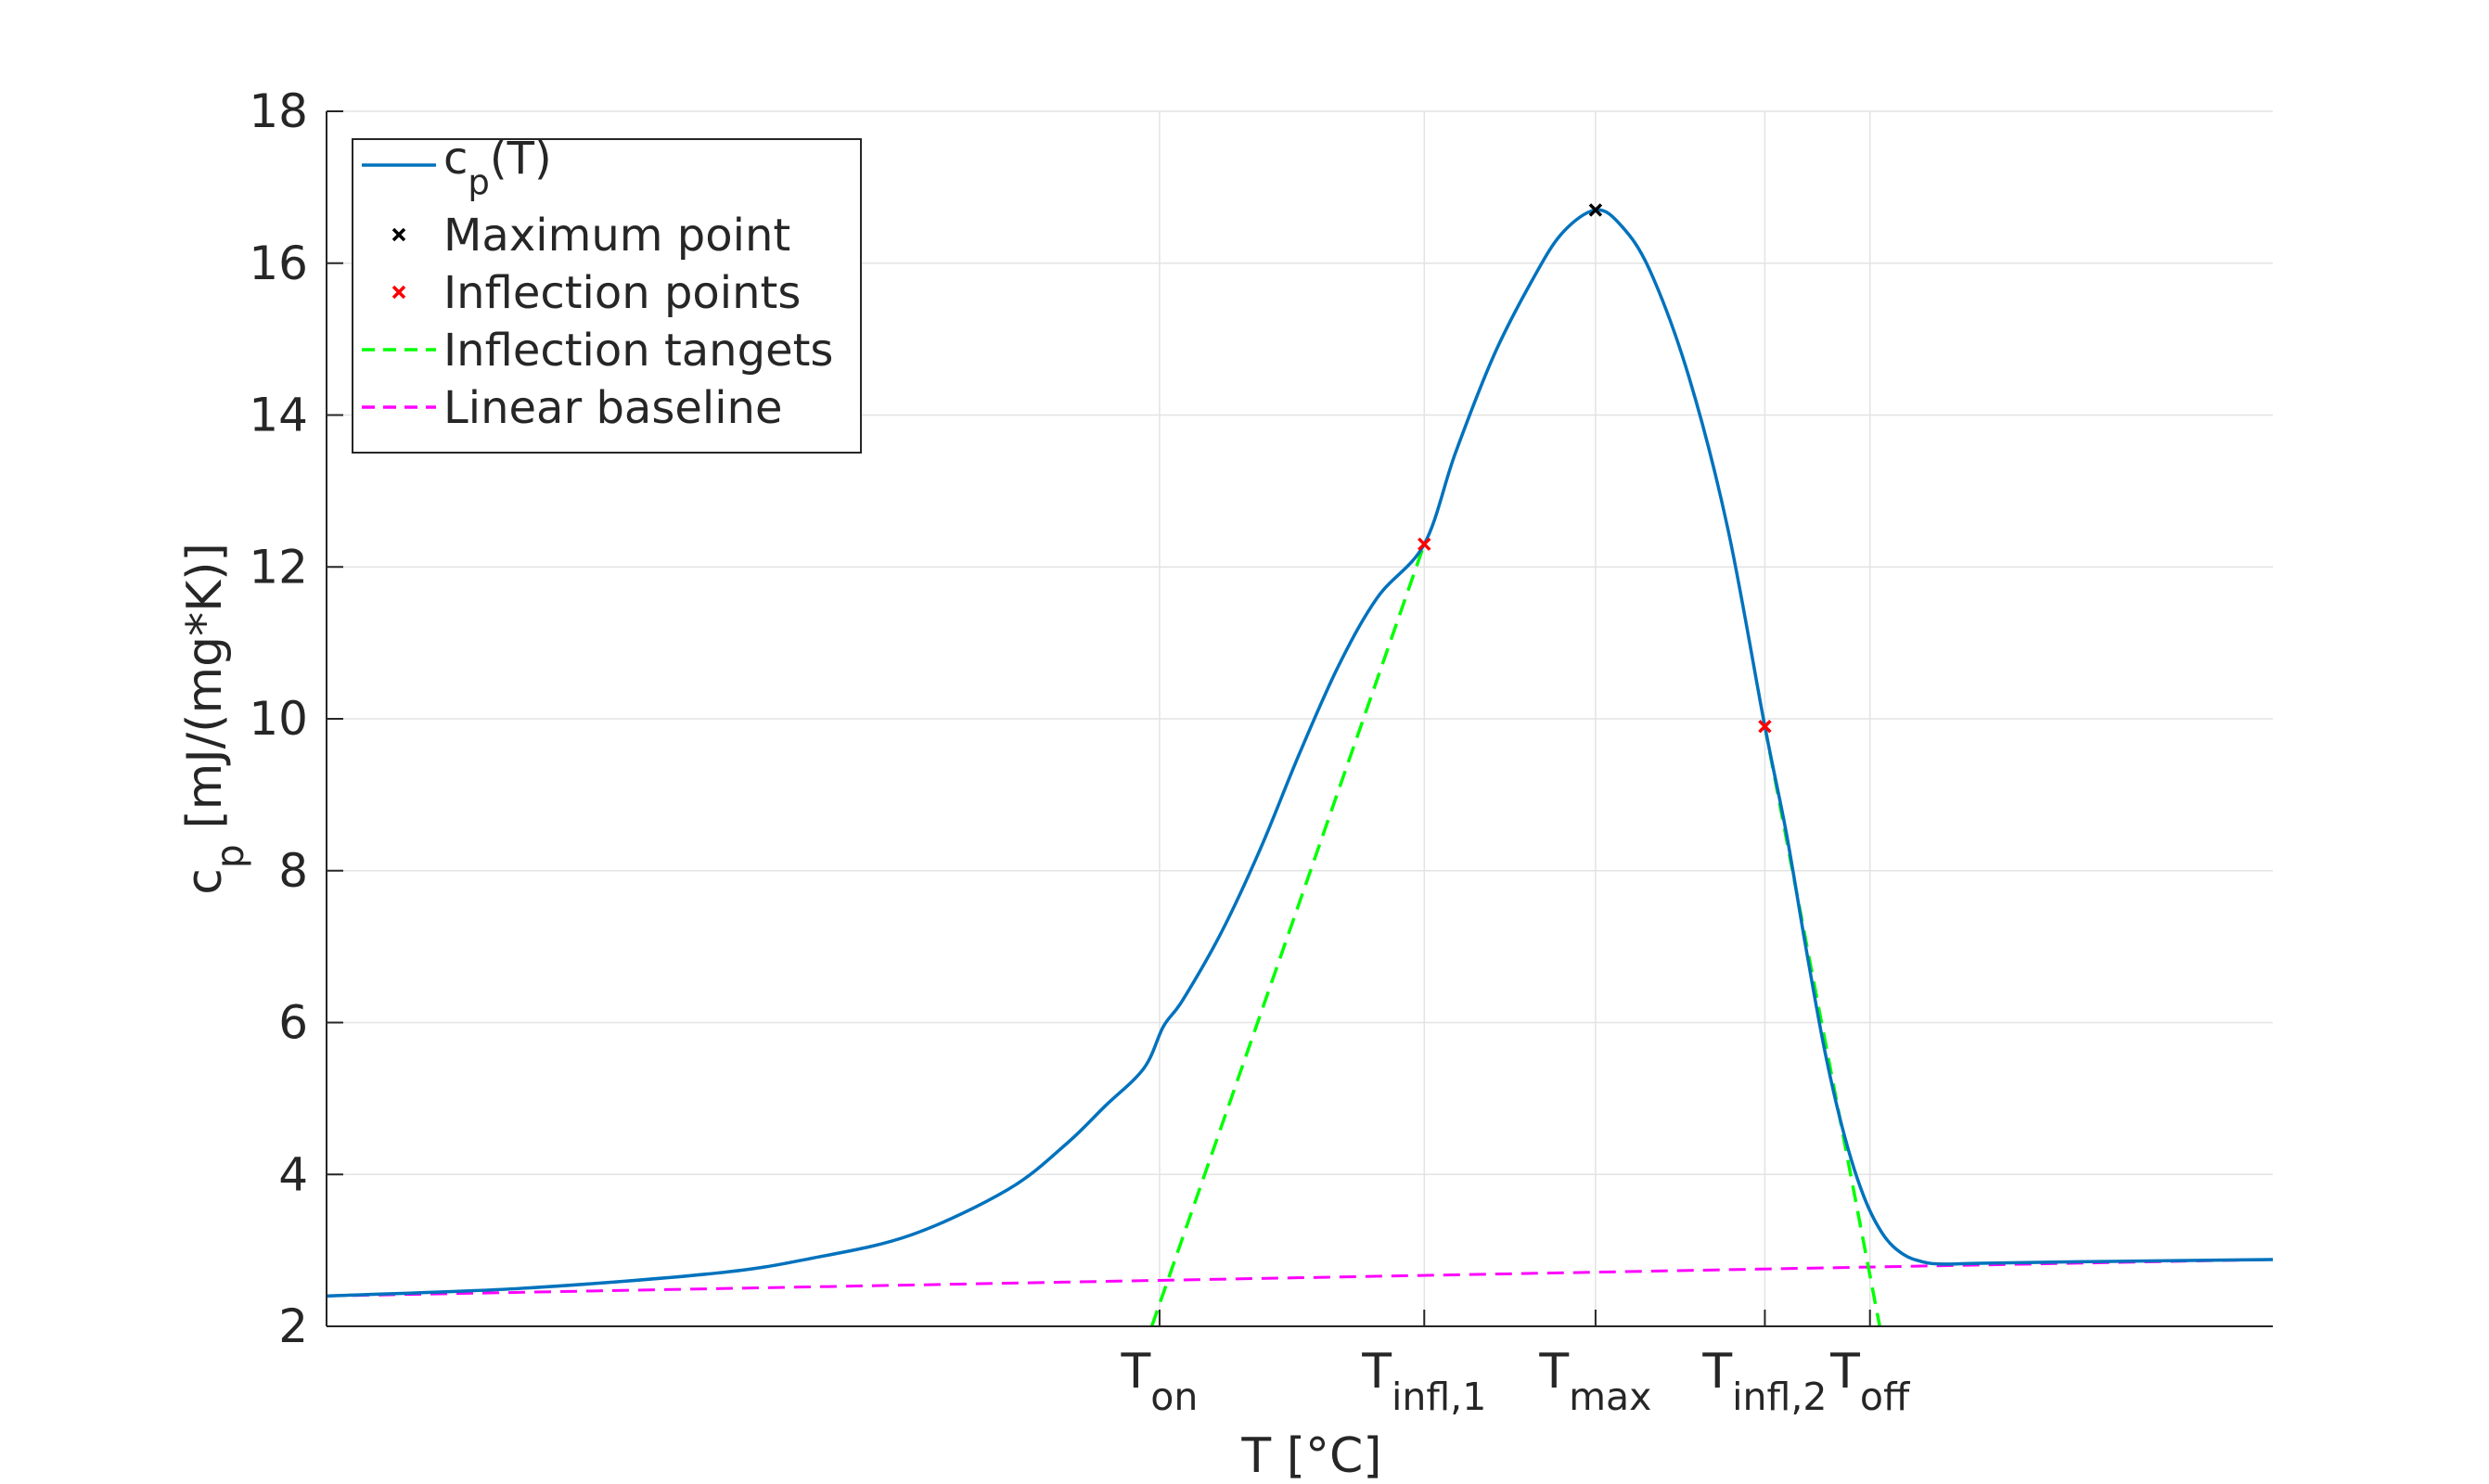 This screenshot has width=2489, height=1484. What do you see at coordinates (1310, 1456) in the screenshot?
I see `x-axis-label: T [°C]` at bounding box center [1310, 1456].